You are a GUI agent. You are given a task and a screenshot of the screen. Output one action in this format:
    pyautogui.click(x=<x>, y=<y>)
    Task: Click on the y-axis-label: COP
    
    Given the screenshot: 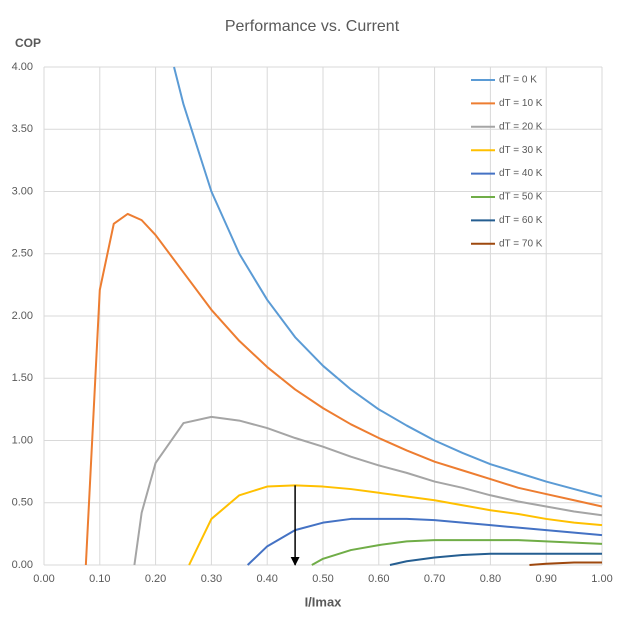 What is the action you would take?
    pyautogui.click(x=28, y=43)
    